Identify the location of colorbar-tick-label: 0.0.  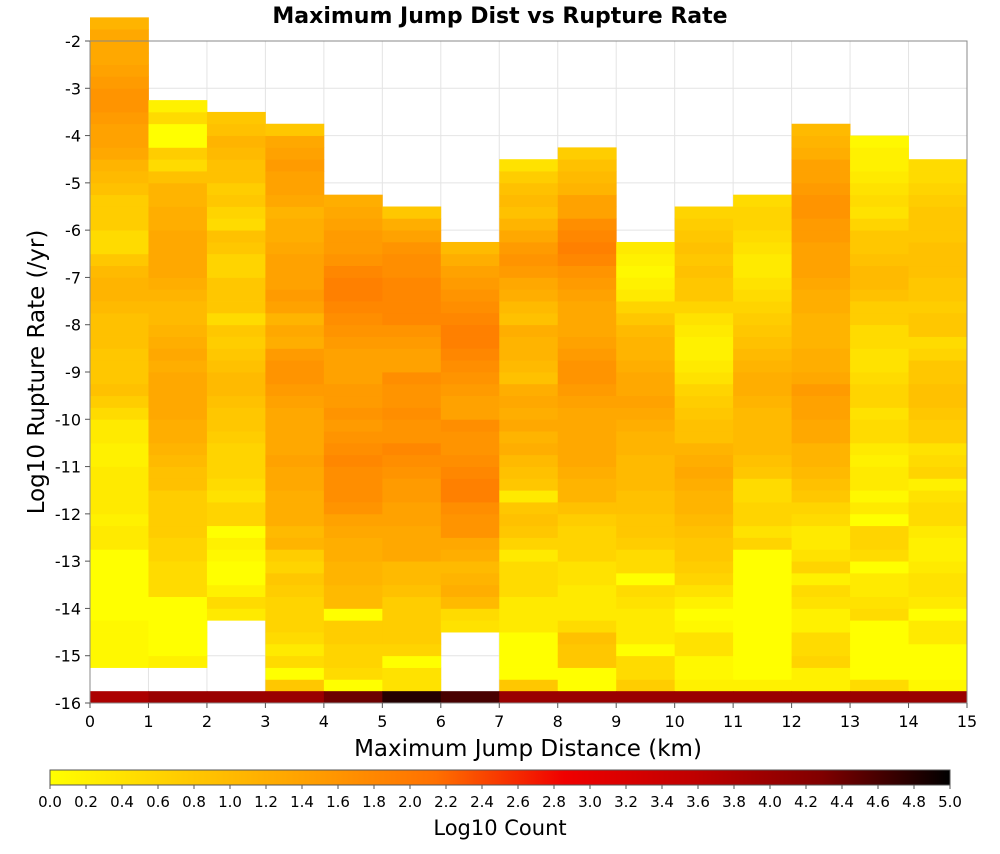
(50, 802).